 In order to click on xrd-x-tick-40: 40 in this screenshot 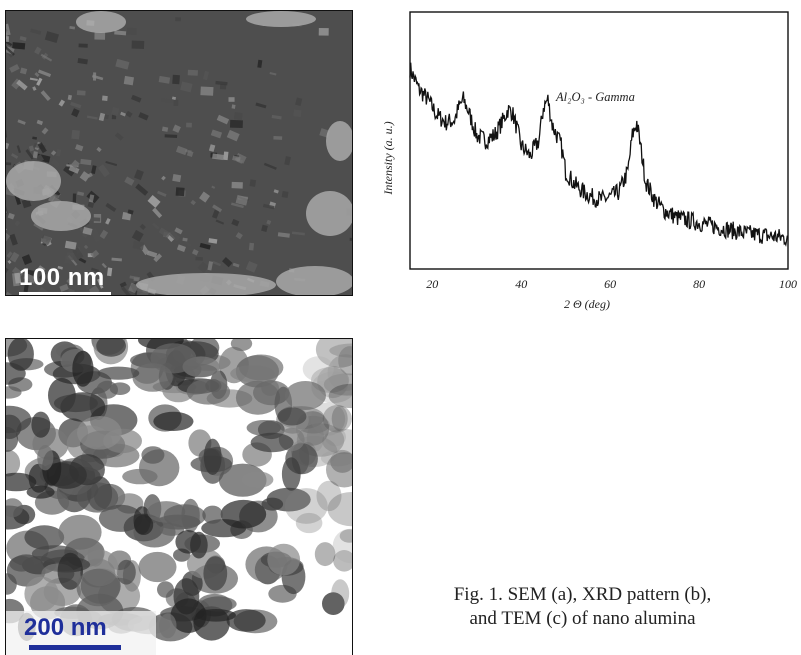, I will do `click(521, 284)`.